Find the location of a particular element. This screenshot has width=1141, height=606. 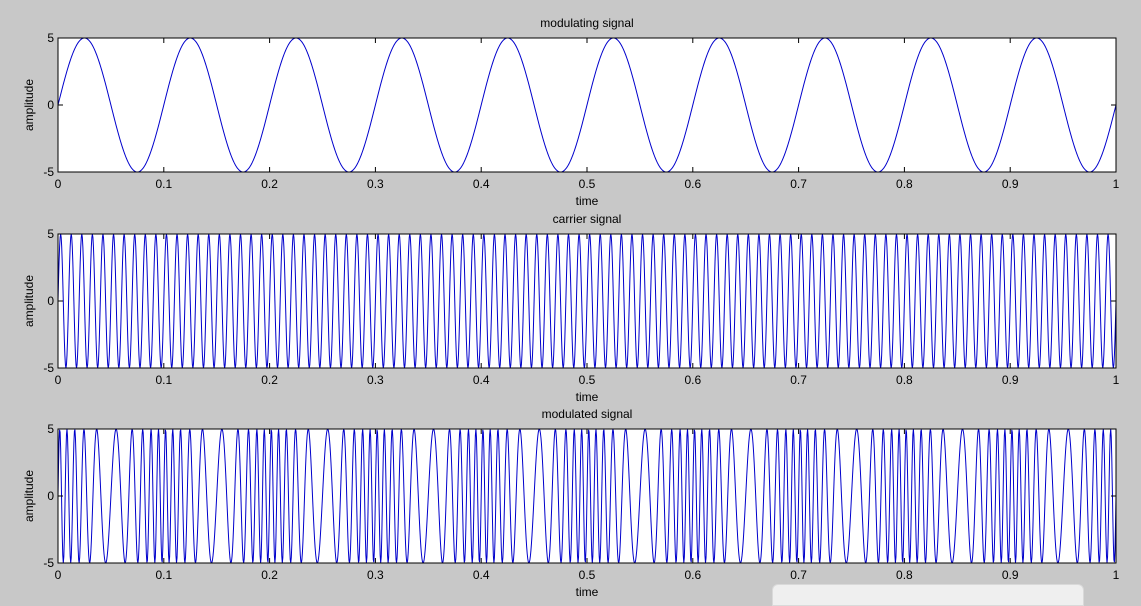

chart-title: modulating signal is located at coordinates (586, 23).